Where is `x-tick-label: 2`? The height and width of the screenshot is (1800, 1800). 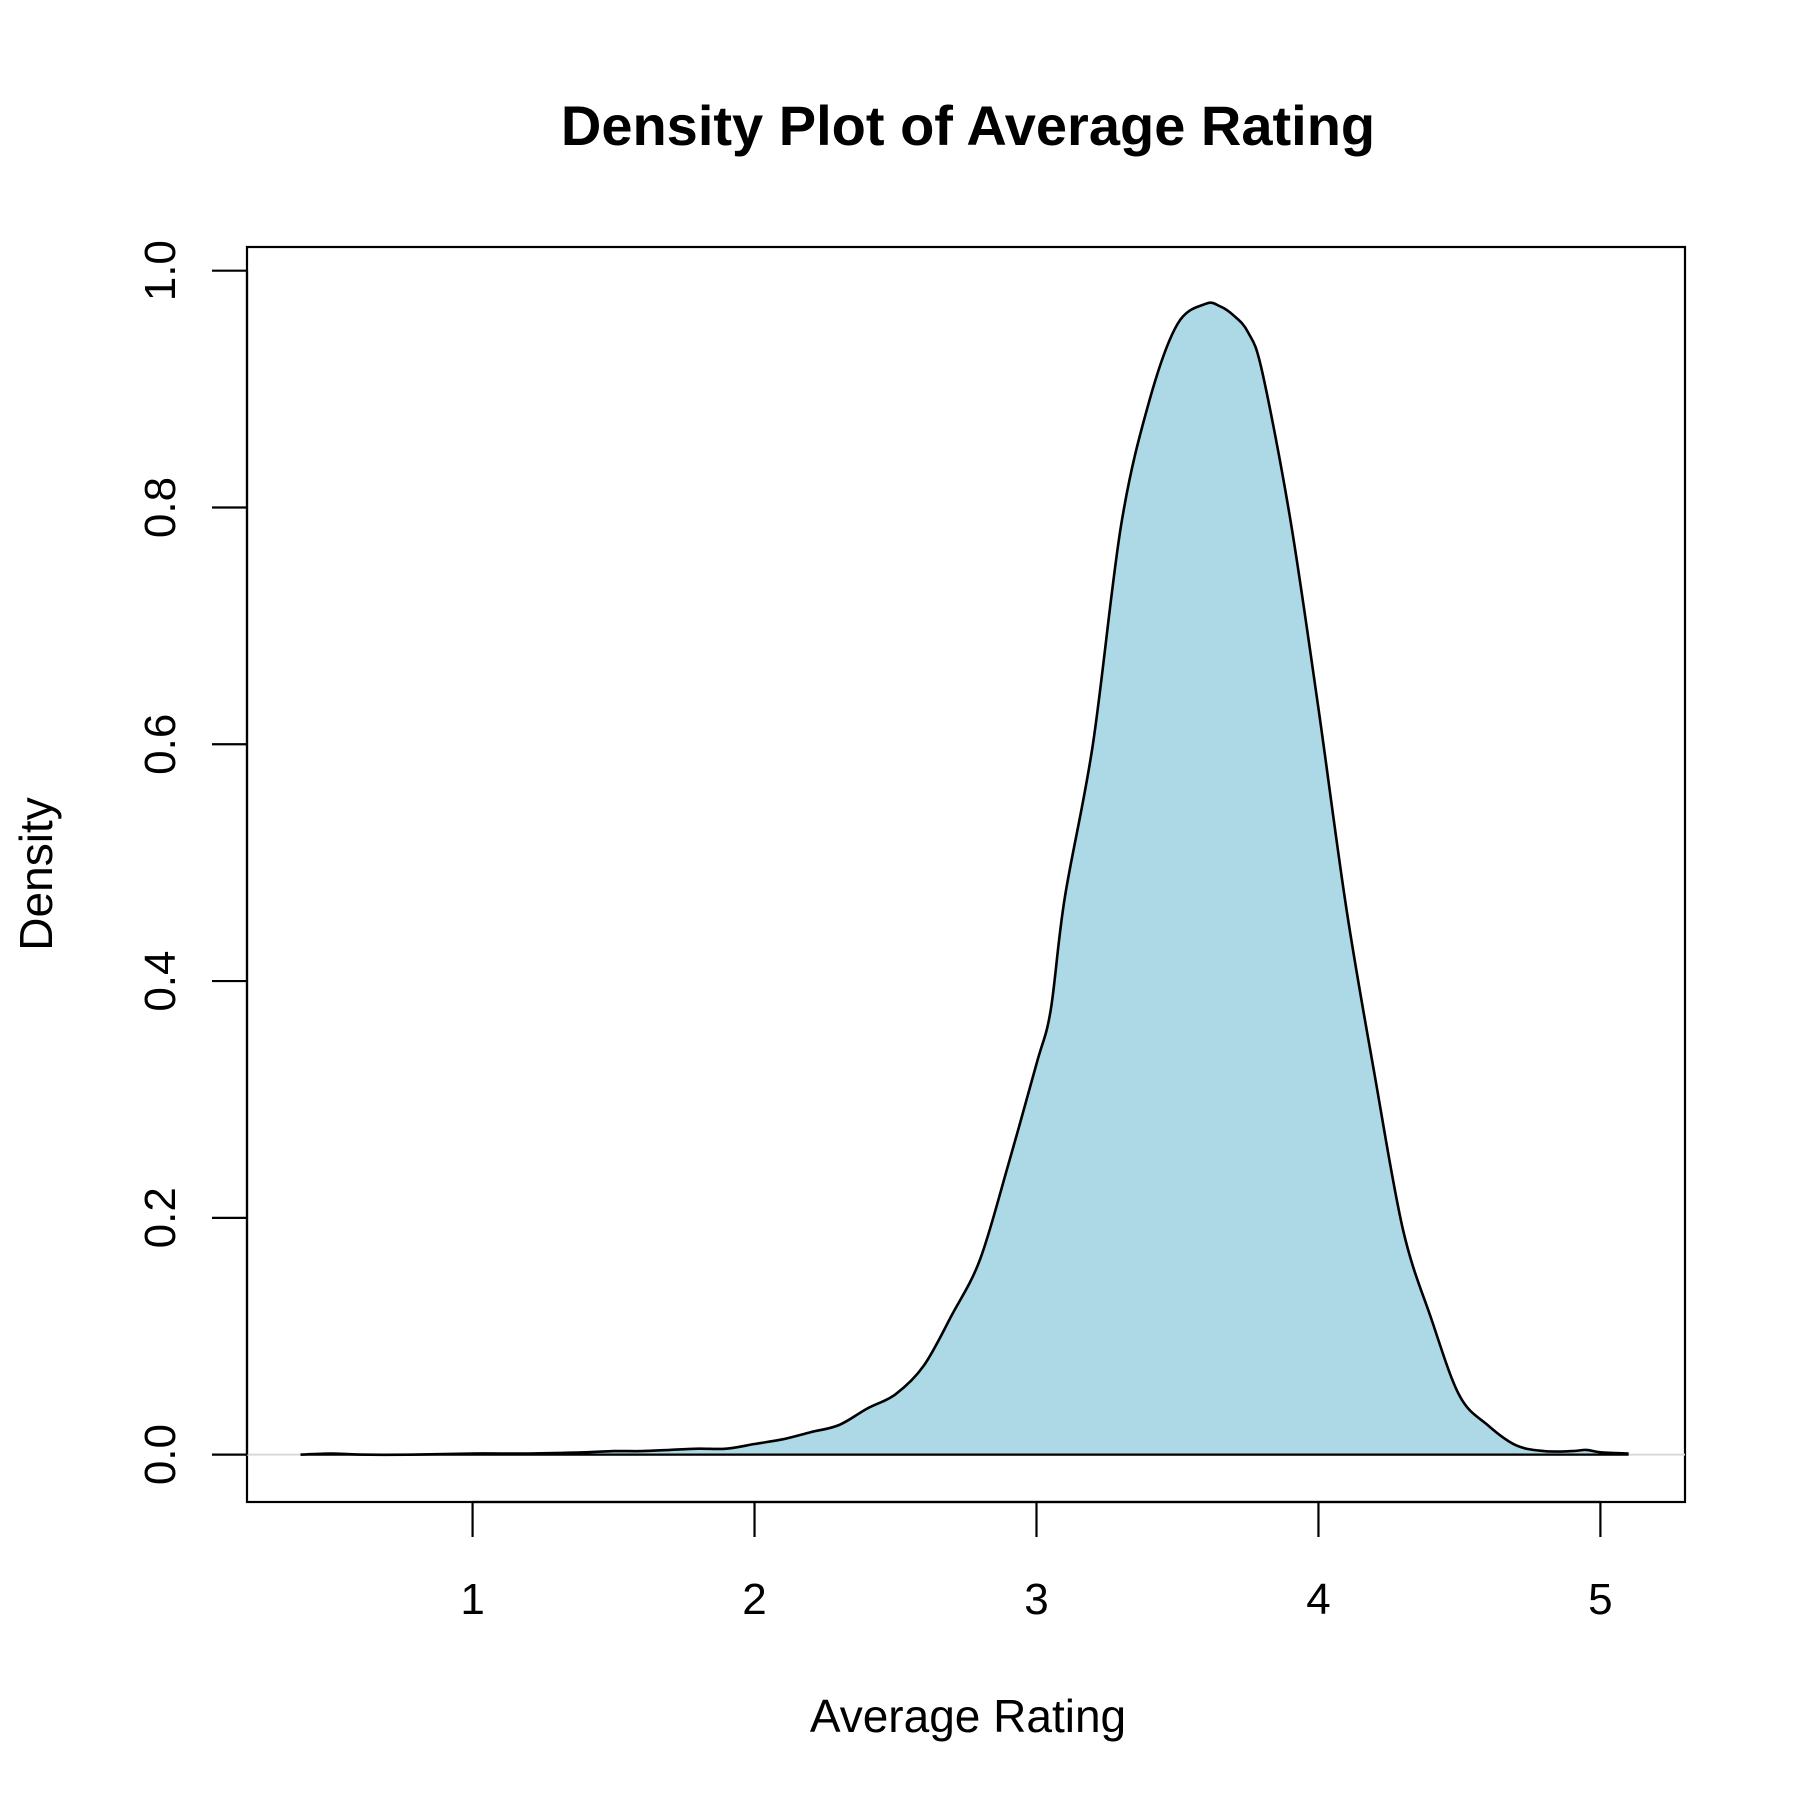
x-tick-label: 2 is located at coordinates (754, 1599).